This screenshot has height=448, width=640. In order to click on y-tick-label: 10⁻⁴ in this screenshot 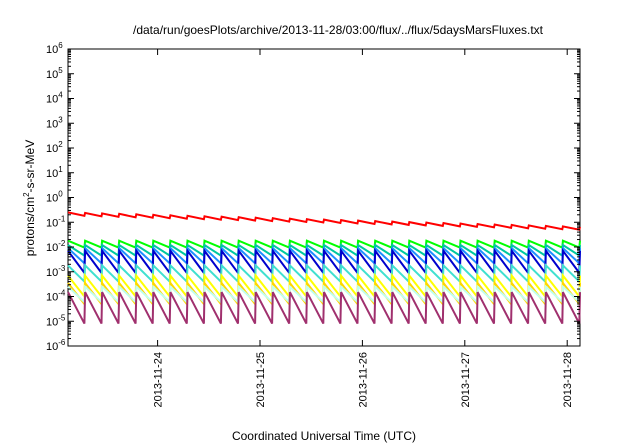, I will do `click(56, 296)`.